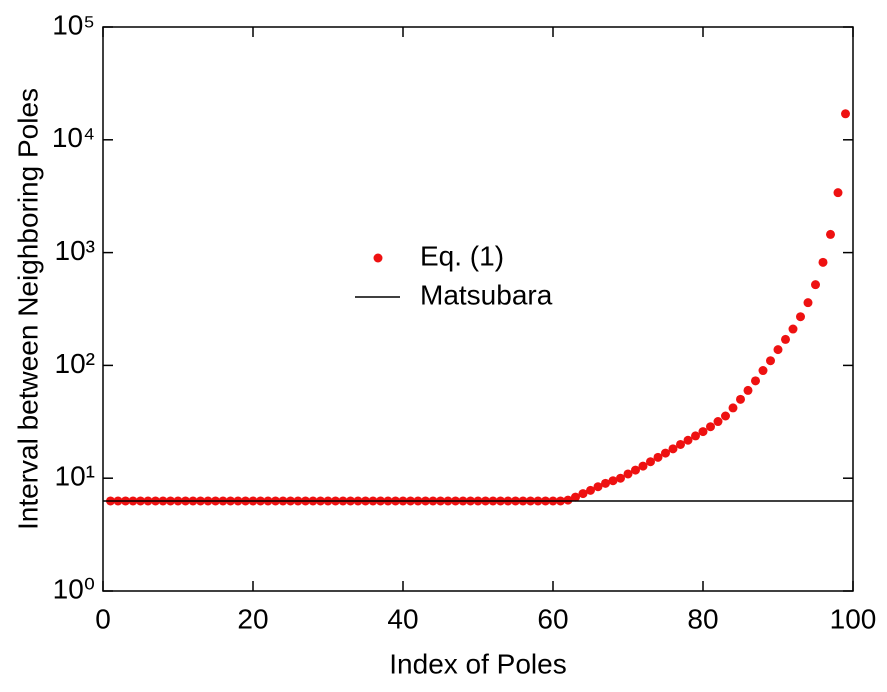  I want to click on x-tick-label: 60, so click(552, 618).